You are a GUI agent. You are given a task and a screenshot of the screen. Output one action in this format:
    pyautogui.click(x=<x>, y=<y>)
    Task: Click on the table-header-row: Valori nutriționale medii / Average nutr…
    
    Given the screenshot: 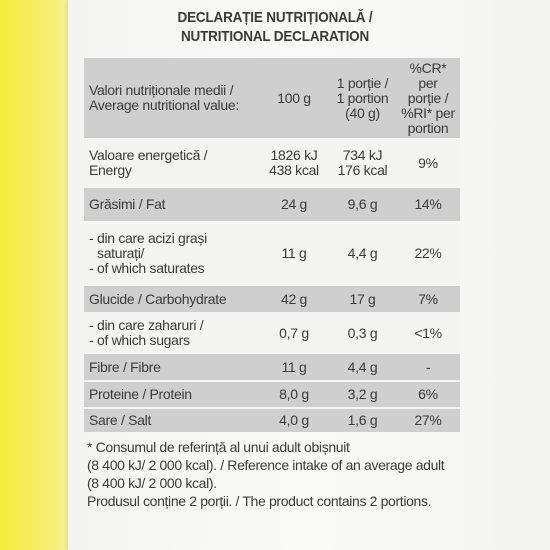 What is the action you would take?
    pyautogui.click(x=272, y=98)
    